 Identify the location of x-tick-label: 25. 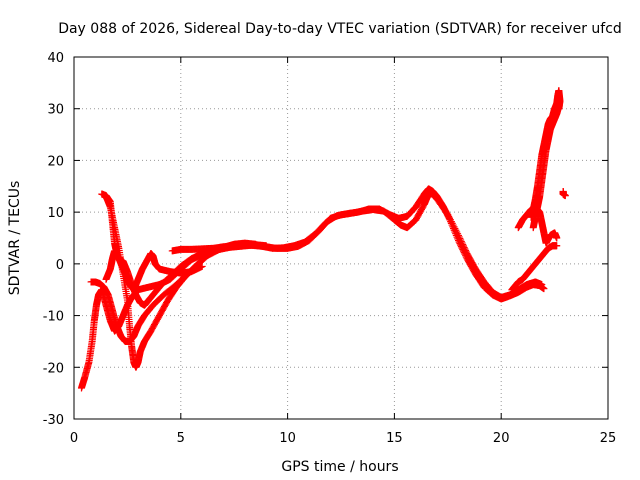
(608, 438).